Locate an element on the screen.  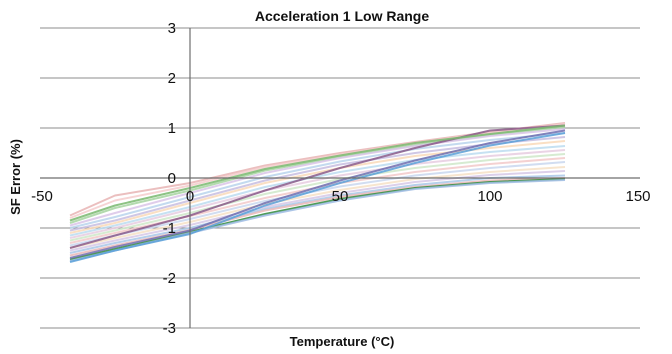
y-axis-title: SF Error (%) is located at coordinates (15, 177).